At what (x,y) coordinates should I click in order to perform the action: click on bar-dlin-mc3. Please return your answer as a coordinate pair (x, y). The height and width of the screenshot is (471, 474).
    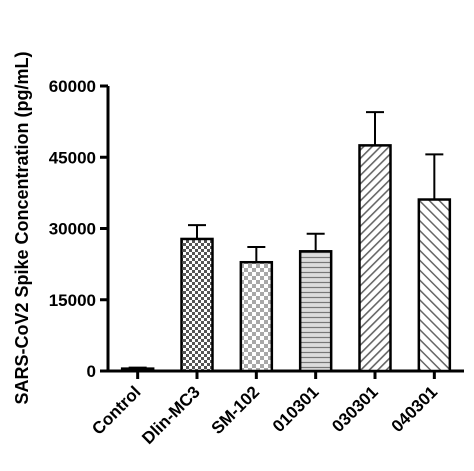
    Looking at the image, I should click on (197, 305).